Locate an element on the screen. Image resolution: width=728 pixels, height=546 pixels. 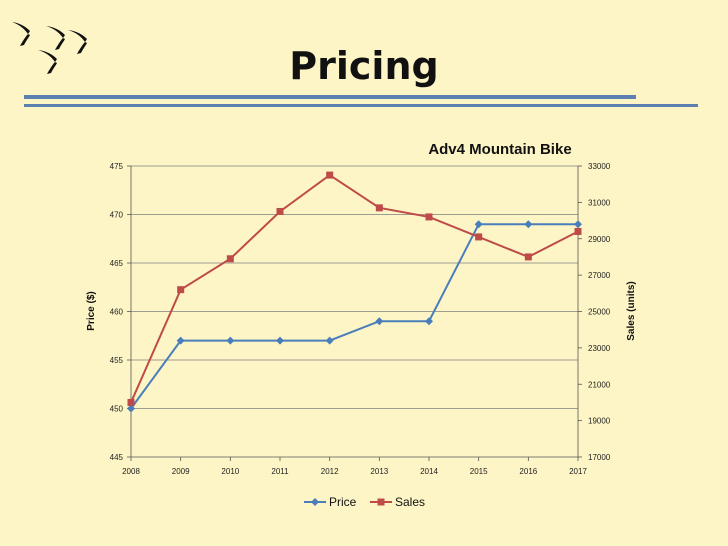
y-tick-label: 475 is located at coordinates (117, 166).